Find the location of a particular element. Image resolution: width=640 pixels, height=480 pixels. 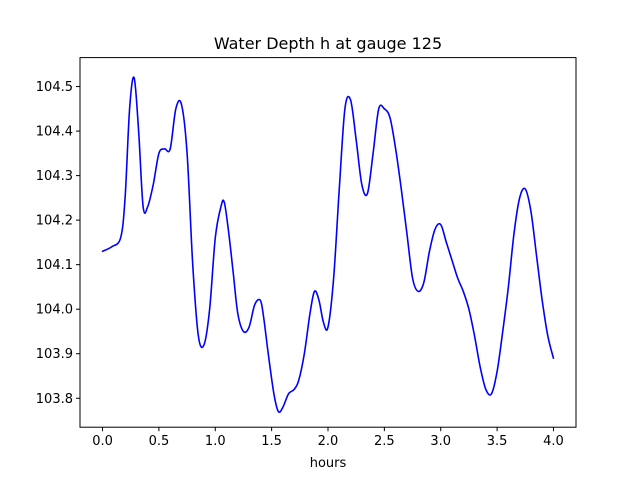

y-tick-label: 104.2 is located at coordinates (54, 221).